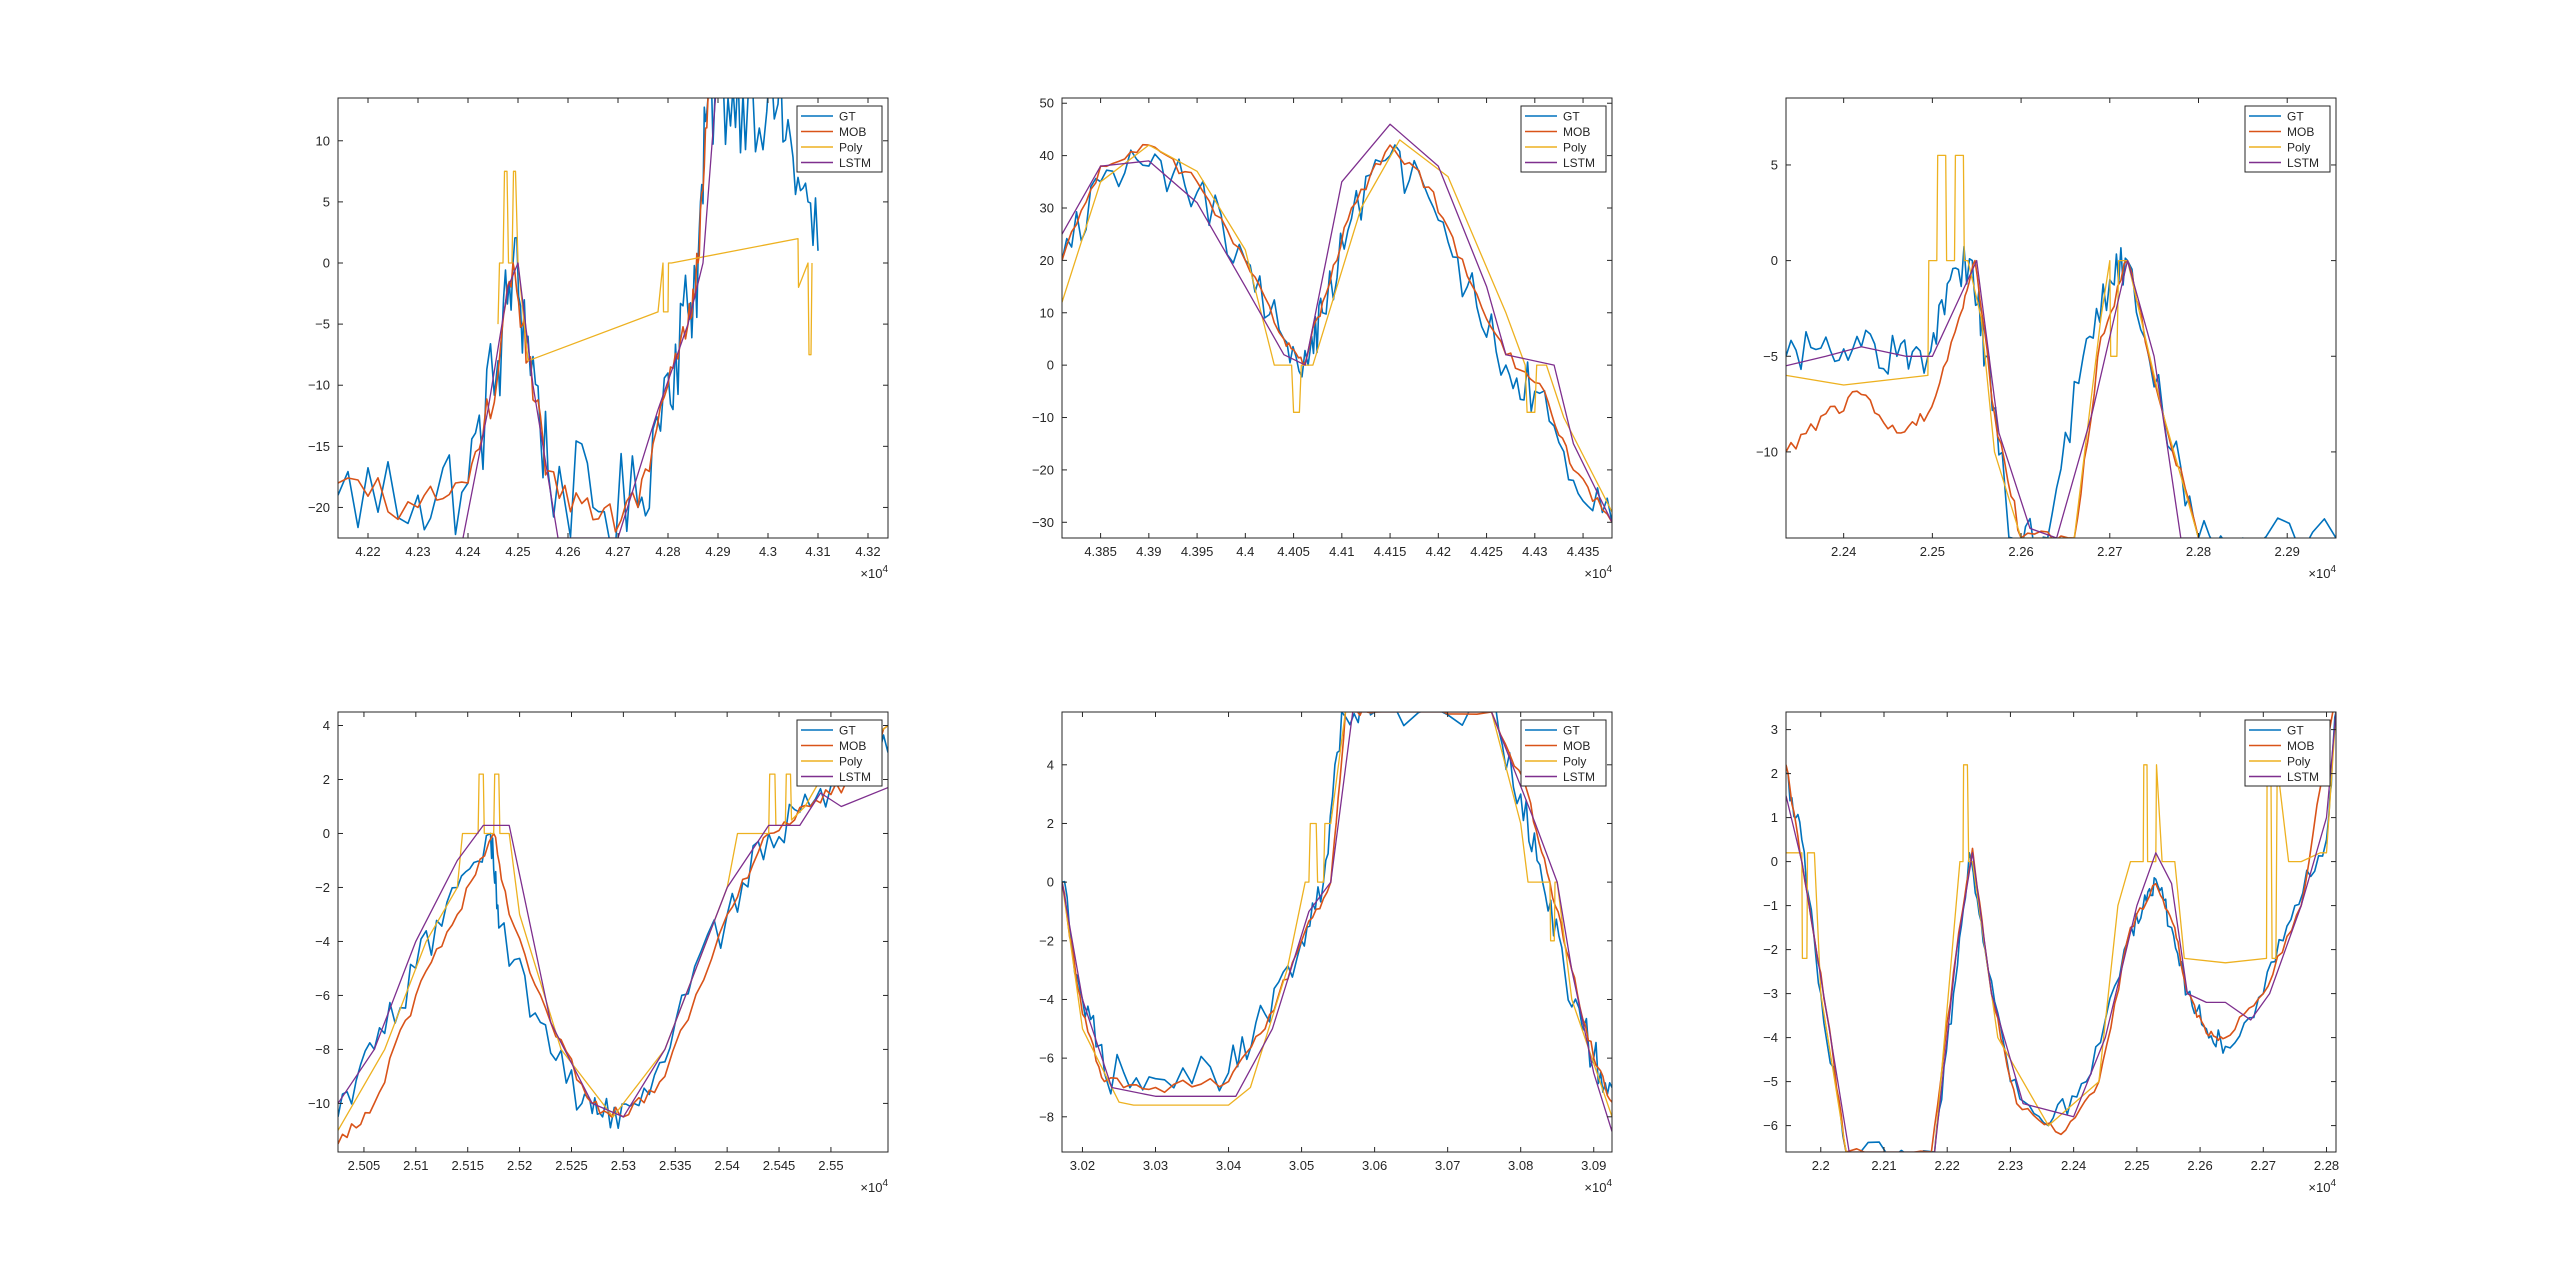 The image size is (2560, 1288). I want to click on y-tick-label: −30, so click(1043, 522).